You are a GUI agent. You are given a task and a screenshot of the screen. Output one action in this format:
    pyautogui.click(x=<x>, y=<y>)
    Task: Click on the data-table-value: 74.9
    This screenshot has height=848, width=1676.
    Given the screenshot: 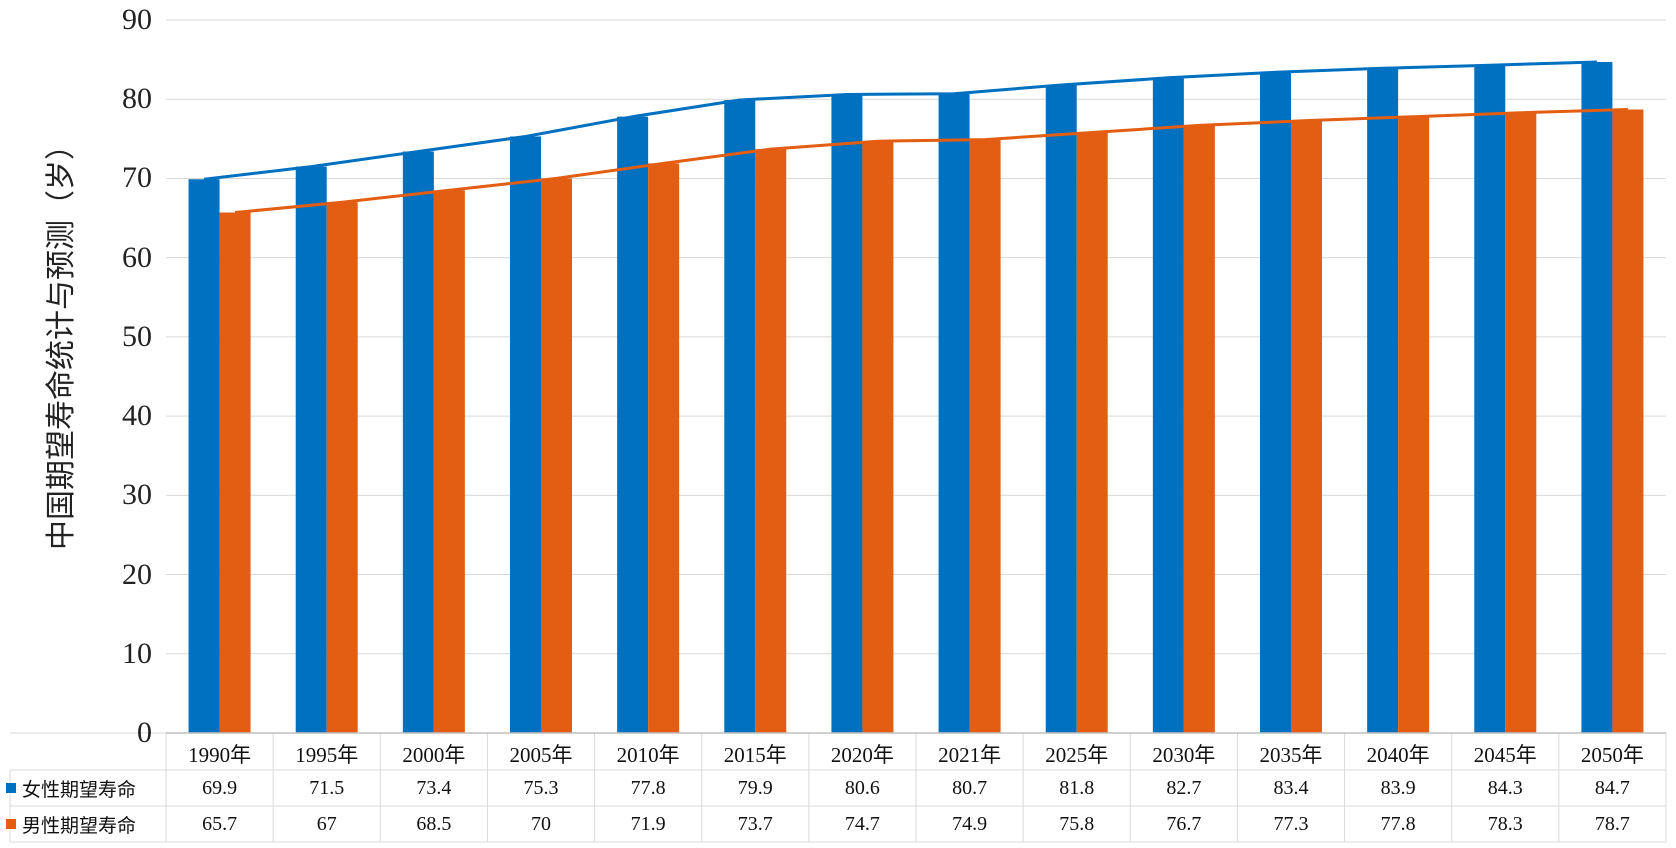 What is the action you would take?
    pyautogui.click(x=970, y=824)
    